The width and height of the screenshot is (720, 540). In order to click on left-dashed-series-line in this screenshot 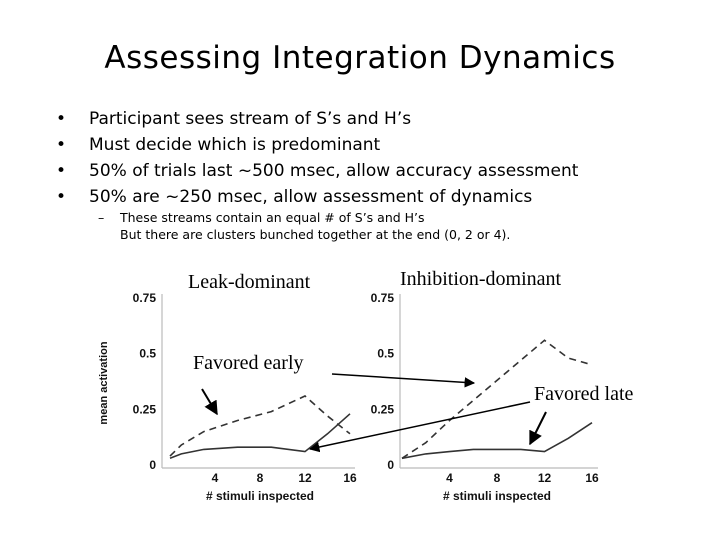, I will do `click(260, 426)`.